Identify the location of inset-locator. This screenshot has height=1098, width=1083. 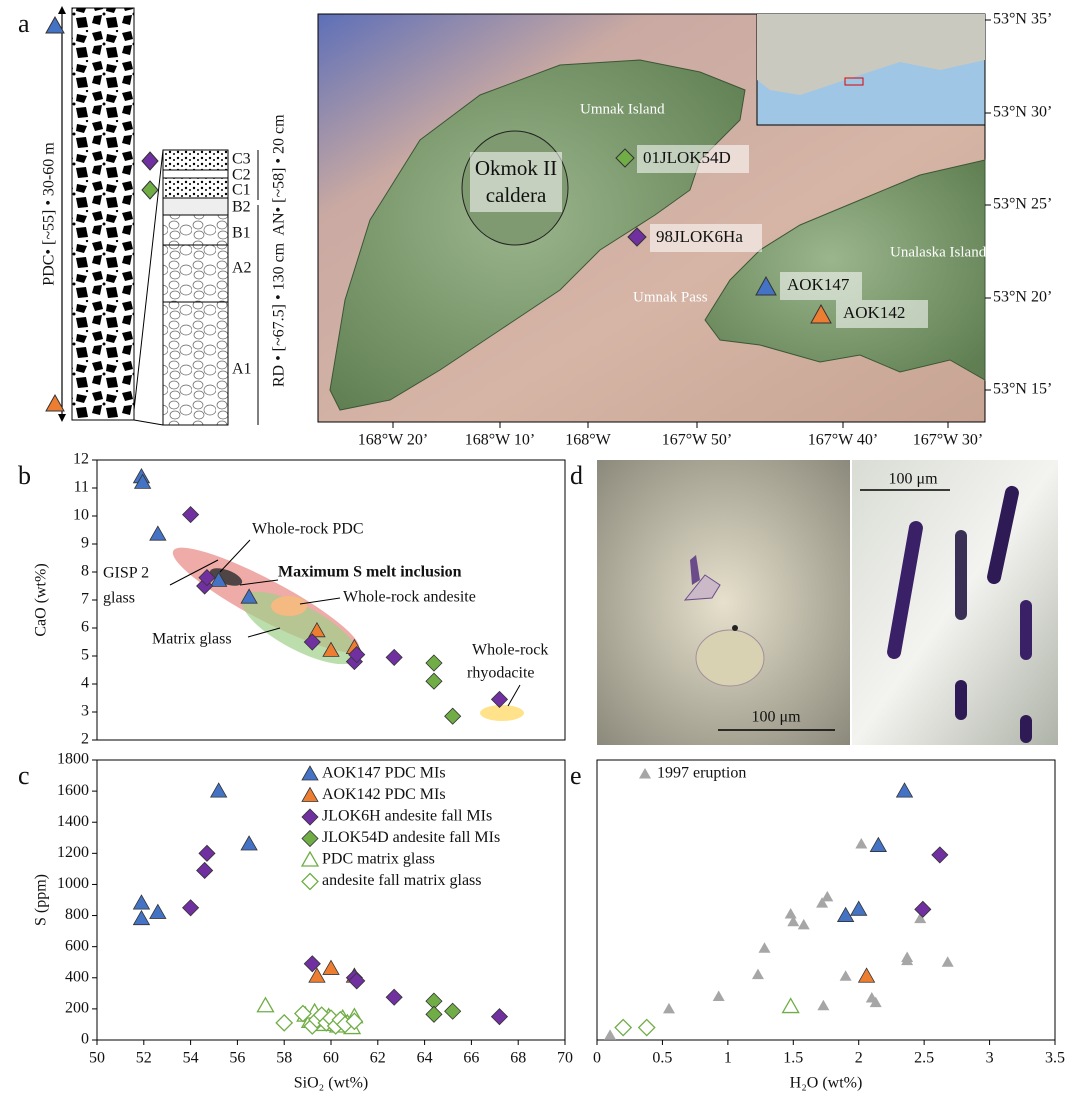
(854, 81).